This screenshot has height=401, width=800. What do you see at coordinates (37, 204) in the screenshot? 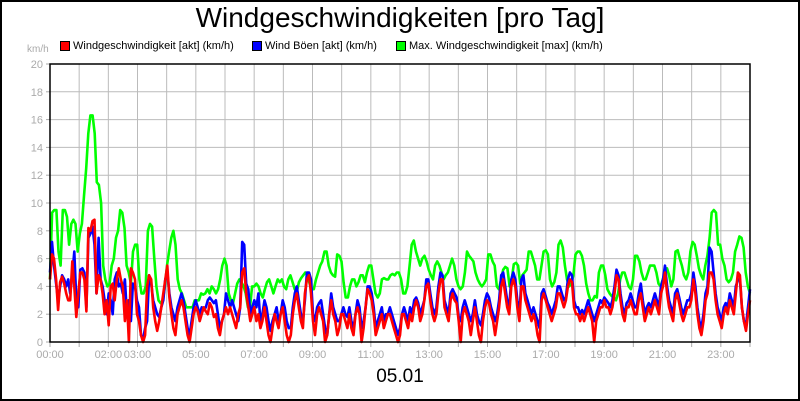
I see `y-tick-label: 10` at bounding box center [37, 204].